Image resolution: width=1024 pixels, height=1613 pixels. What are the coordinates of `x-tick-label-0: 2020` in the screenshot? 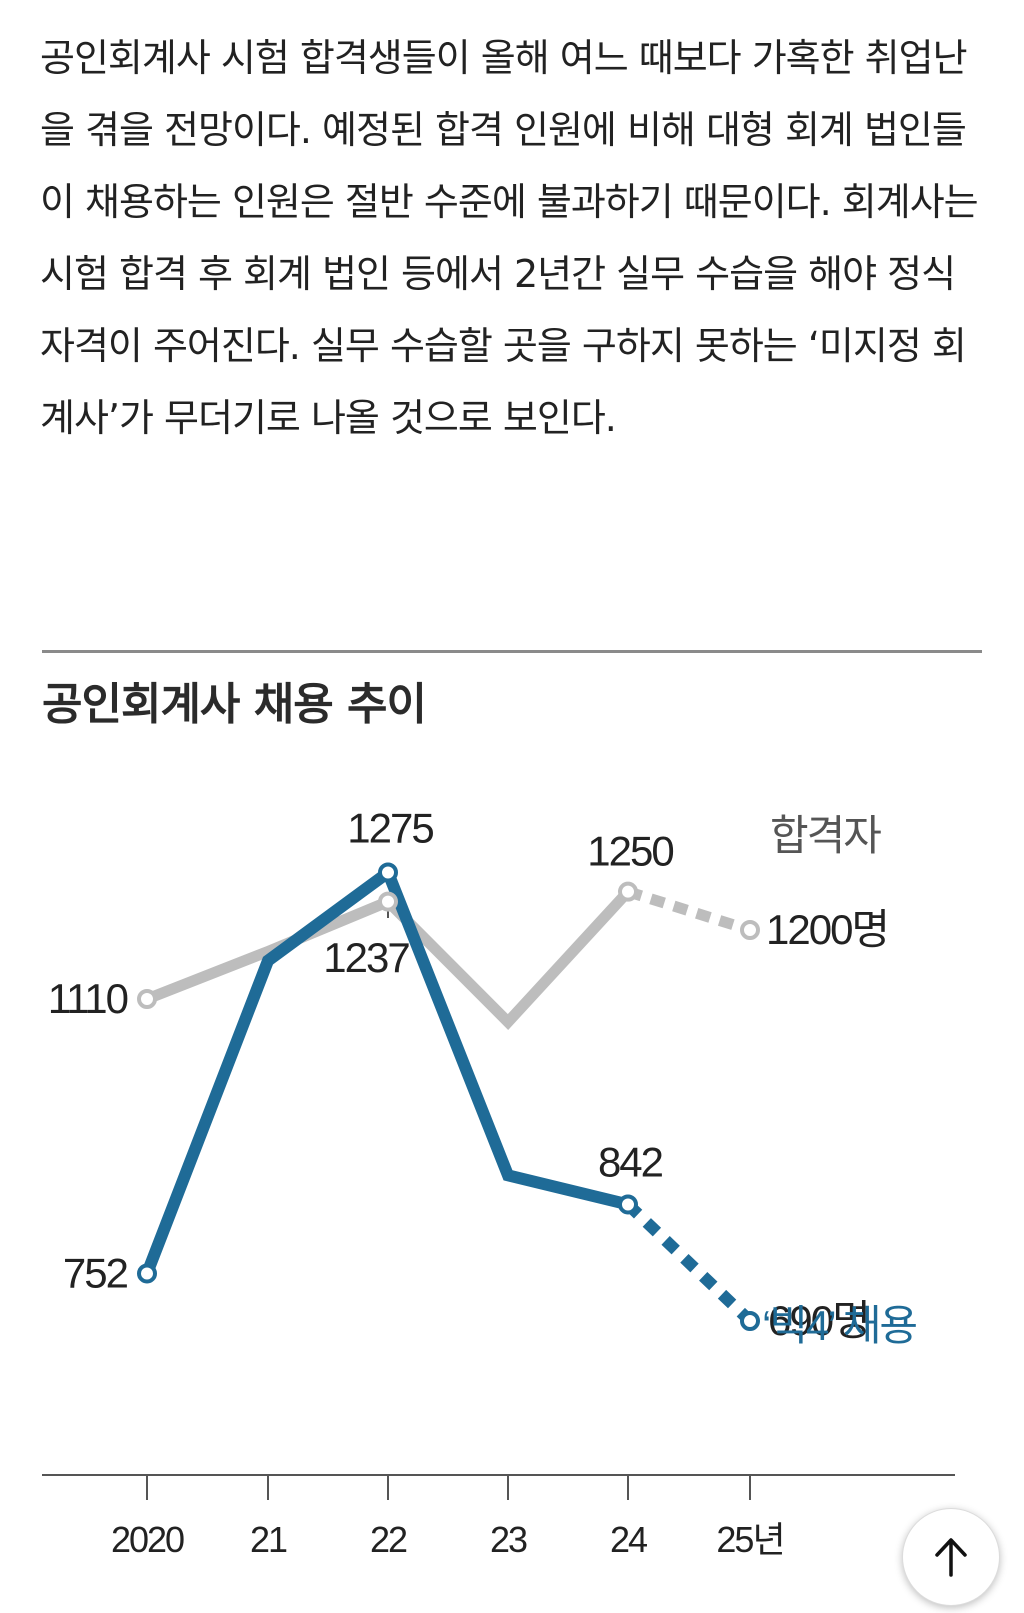 It's located at (147, 1539).